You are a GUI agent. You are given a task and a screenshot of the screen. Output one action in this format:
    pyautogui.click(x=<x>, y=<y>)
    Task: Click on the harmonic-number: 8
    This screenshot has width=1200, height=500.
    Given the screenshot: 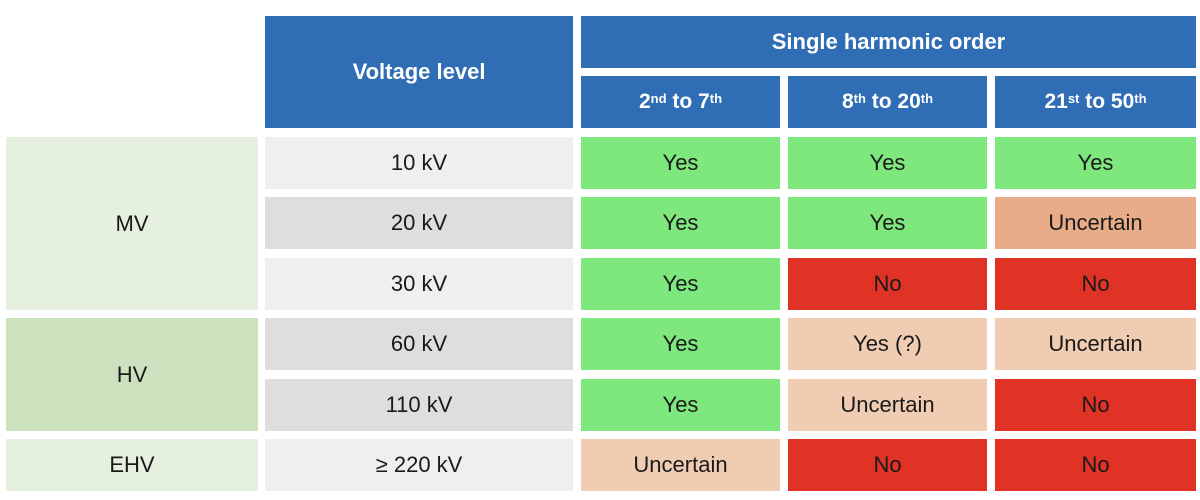 What is the action you would take?
    pyautogui.click(x=847, y=101)
    